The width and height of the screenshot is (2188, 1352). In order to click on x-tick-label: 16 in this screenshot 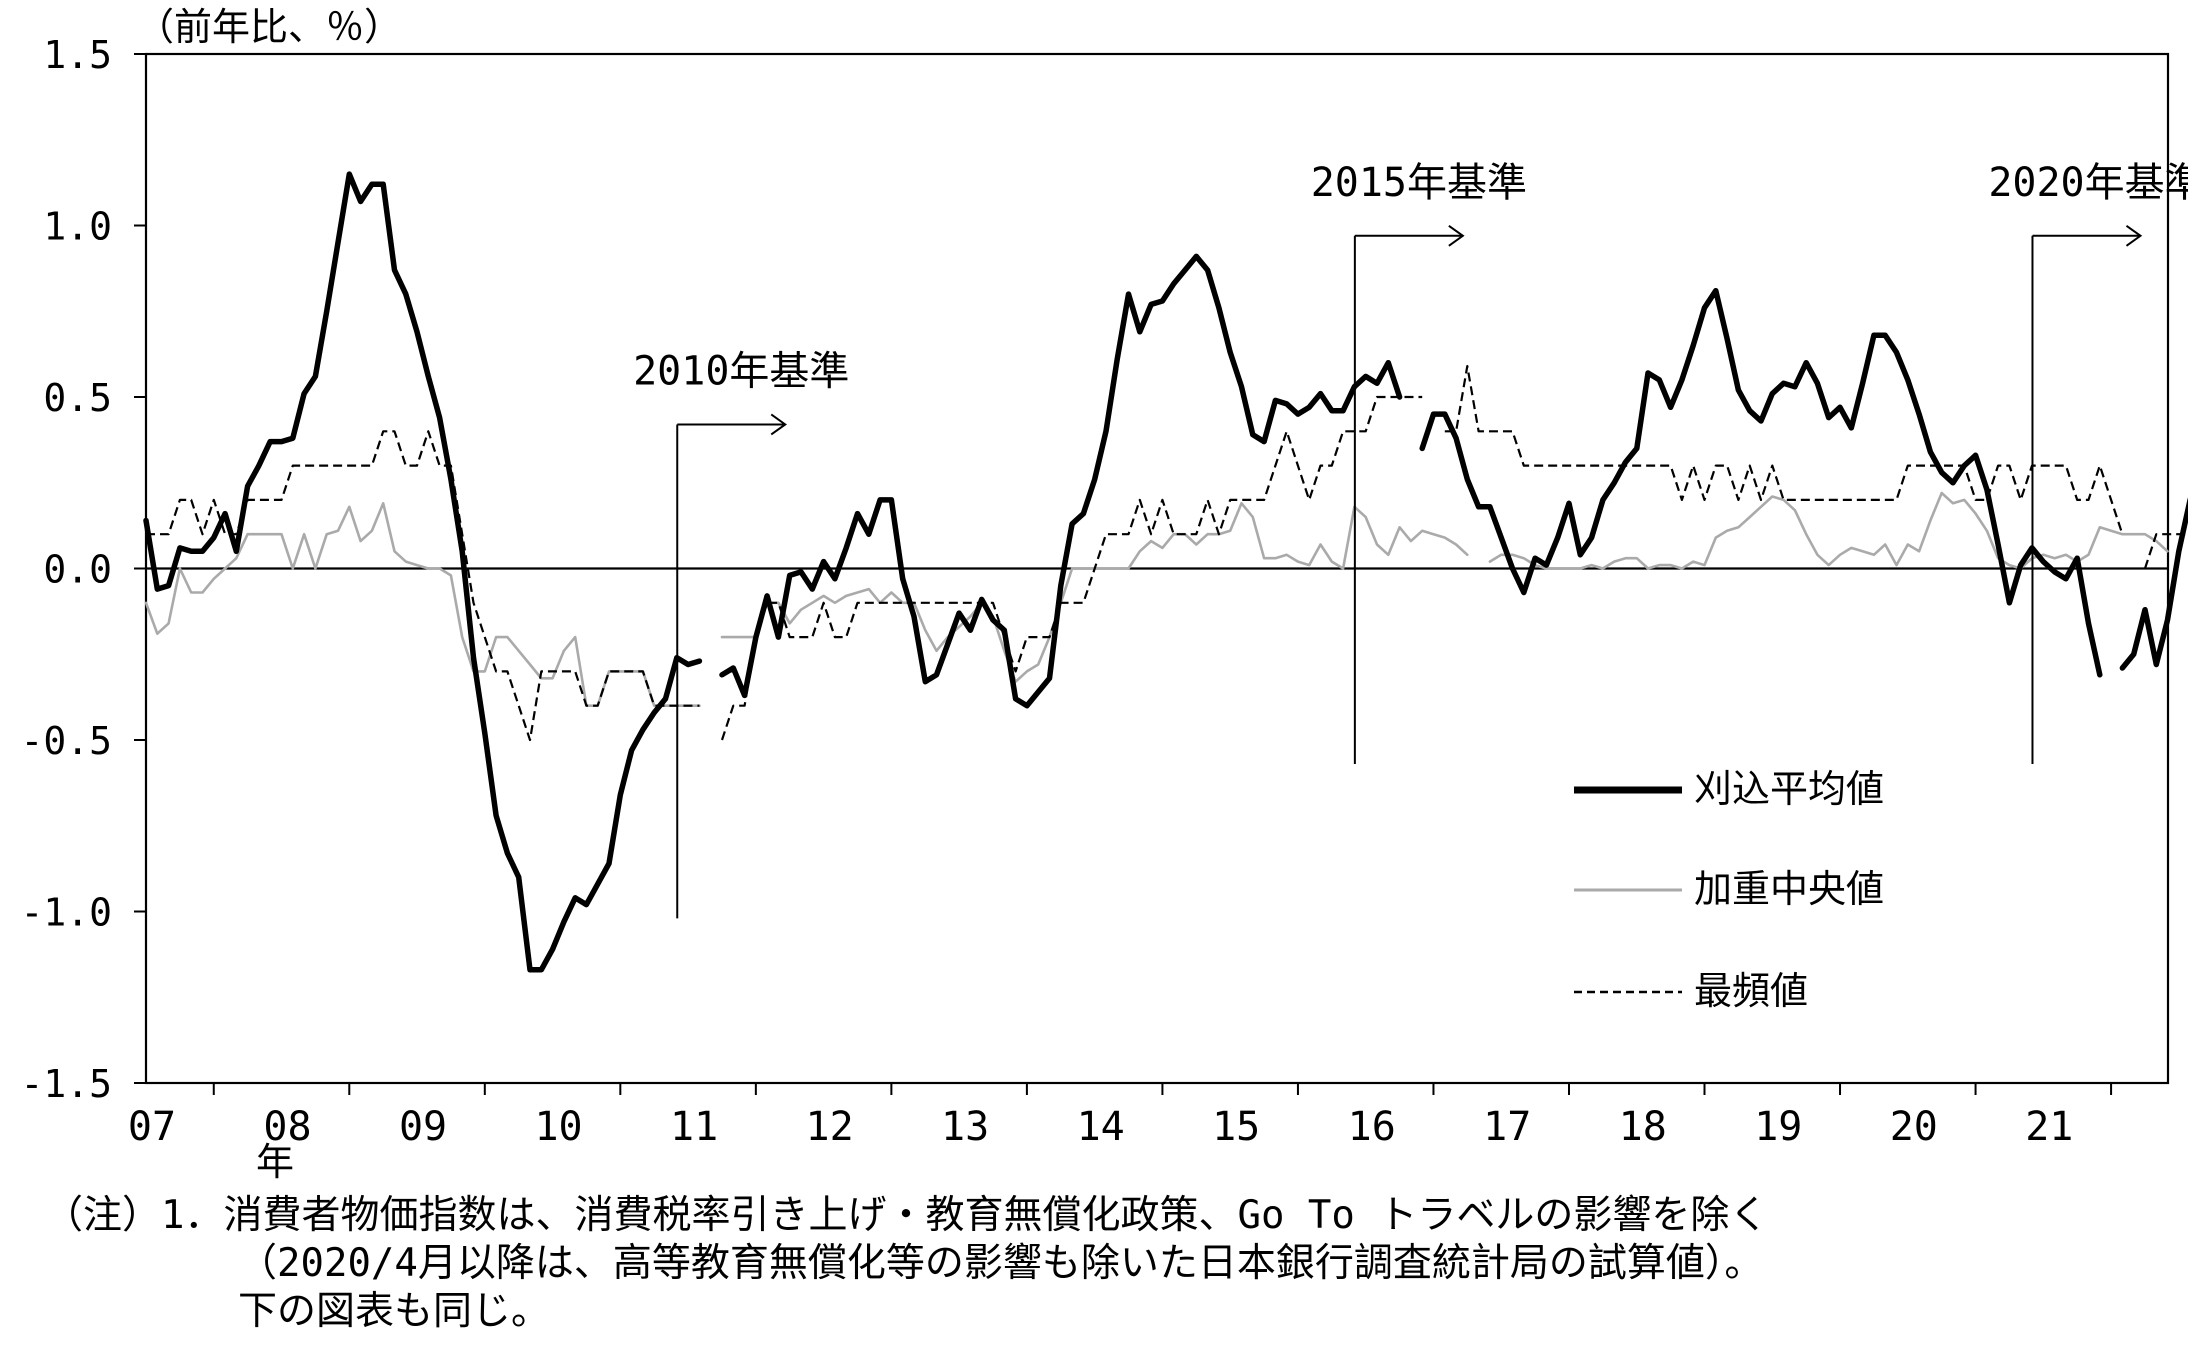, I will do `click(1372, 1127)`.